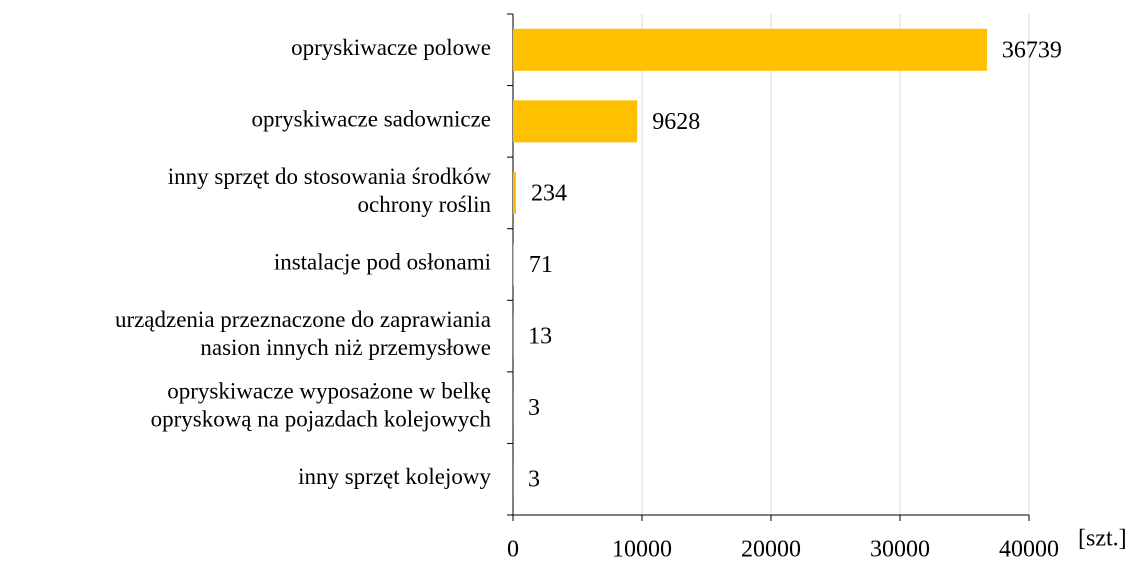 The width and height of the screenshot is (1134, 563). Describe the element at coordinates (394, 476) in the screenshot. I see `y-tick-label: inny sprzęt kolejowy` at that location.